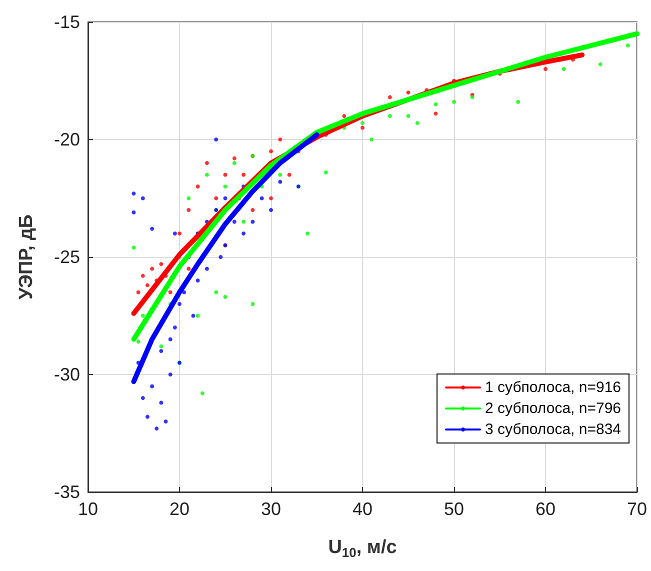 This screenshot has height=571, width=651. What do you see at coordinates (271, 509) in the screenshot?
I see `x-tick-label: 30` at bounding box center [271, 509].